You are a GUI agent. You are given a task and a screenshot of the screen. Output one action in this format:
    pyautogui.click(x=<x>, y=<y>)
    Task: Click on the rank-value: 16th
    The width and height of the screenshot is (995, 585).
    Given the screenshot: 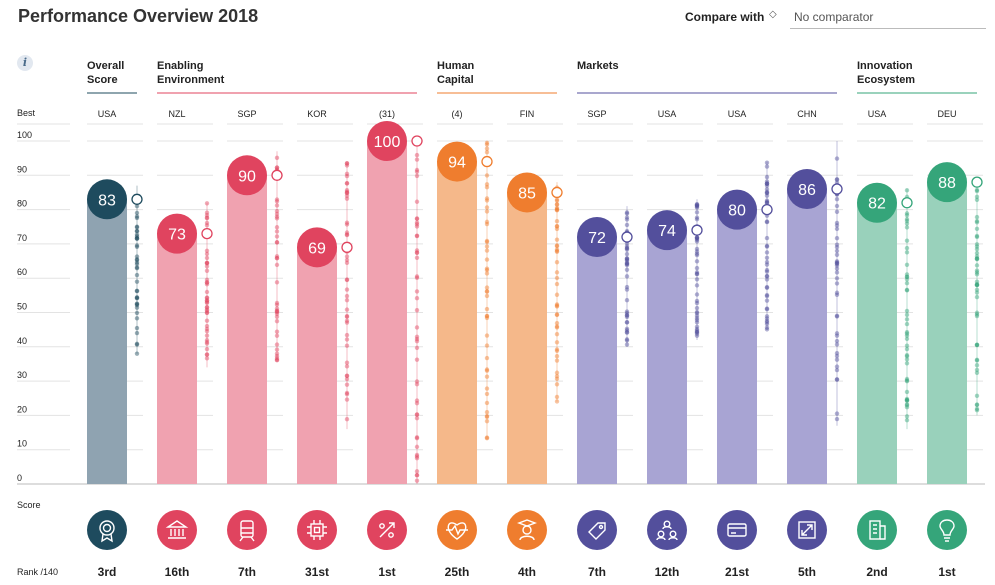 What is the action you would take?
    pyautogui.click(x=177, y=572)
    